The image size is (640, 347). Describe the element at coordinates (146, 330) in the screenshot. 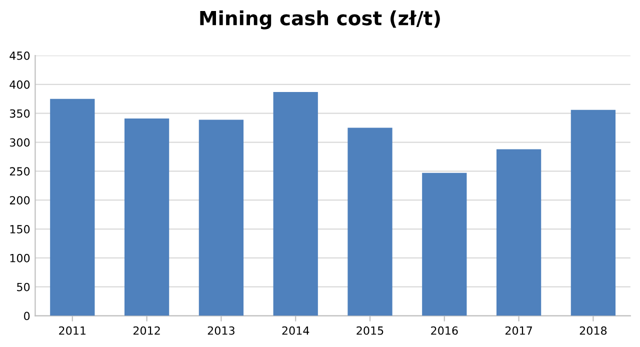

I see `x-tick-label: 2012` at that location.